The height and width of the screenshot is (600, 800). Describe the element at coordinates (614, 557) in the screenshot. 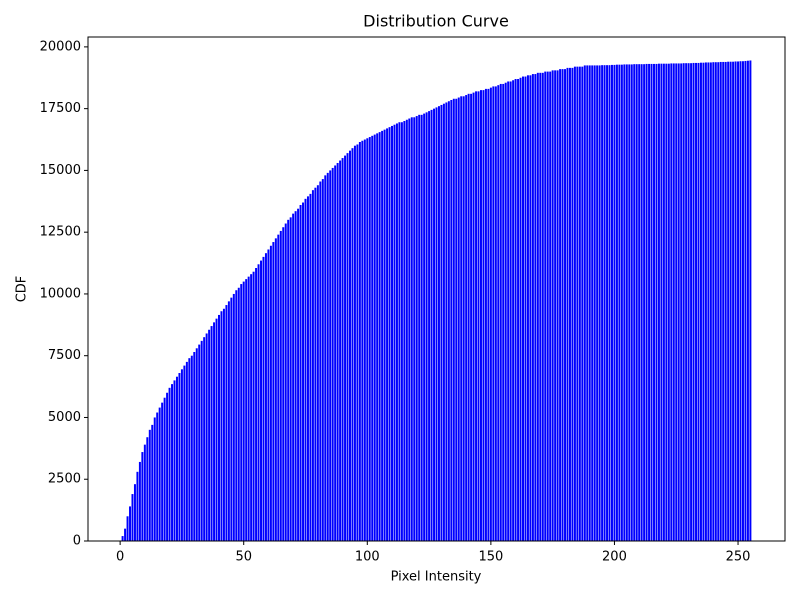

I see `x-tick-label: 200` at that location.